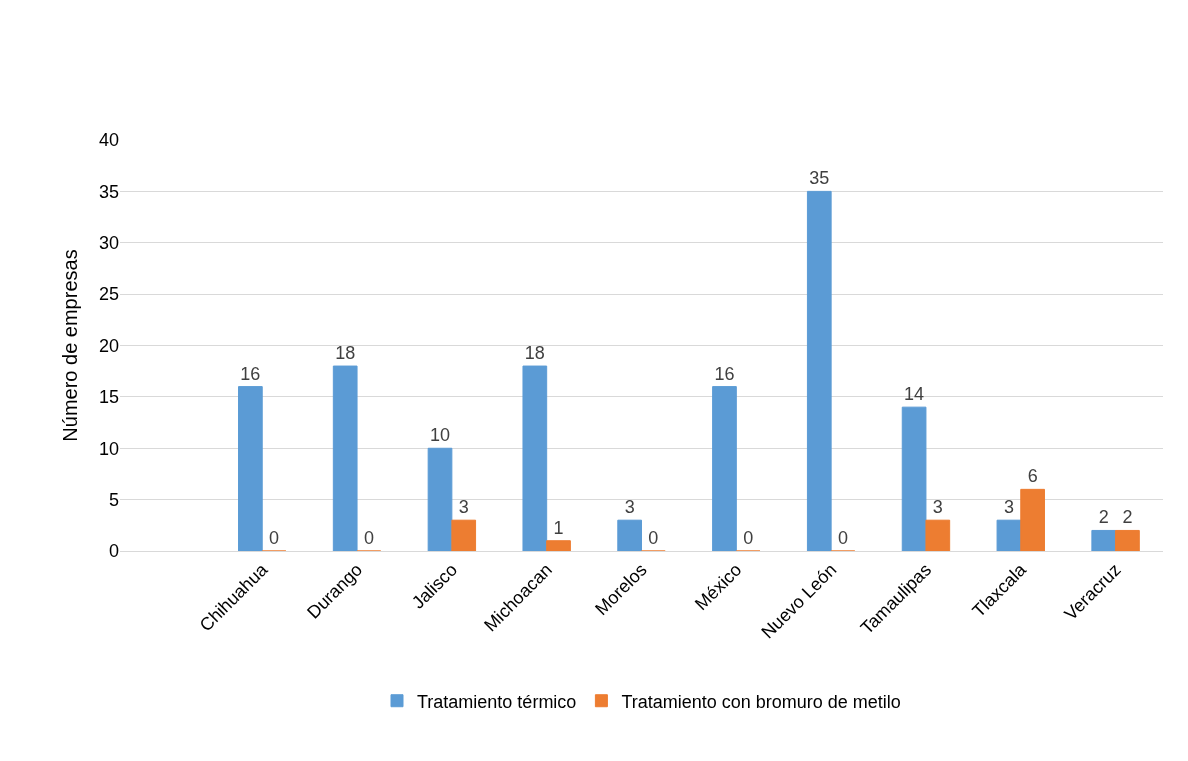 The width and height of the screenshot is (1188, 761). I want to click on data-label: 35, so click(819, 178).